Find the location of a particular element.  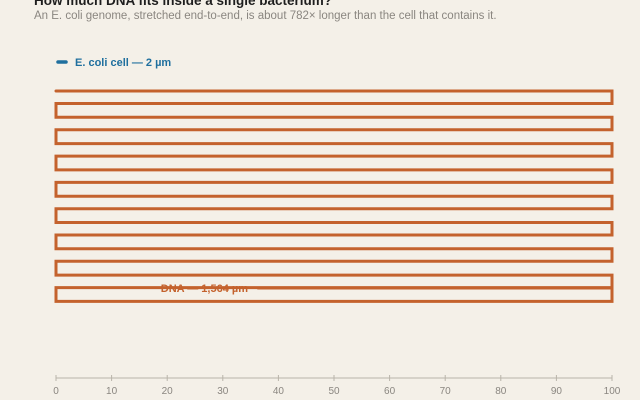

dna-label: DNA — 1,564 µm is located at coordinates (204, 289).